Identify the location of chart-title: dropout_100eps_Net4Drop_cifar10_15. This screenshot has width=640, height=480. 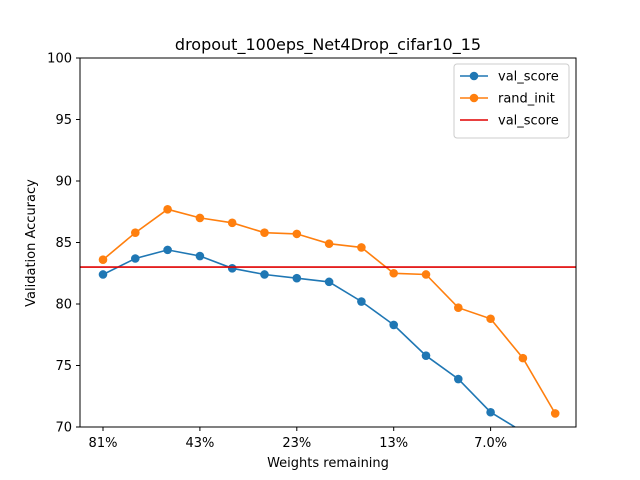
(328, 45).